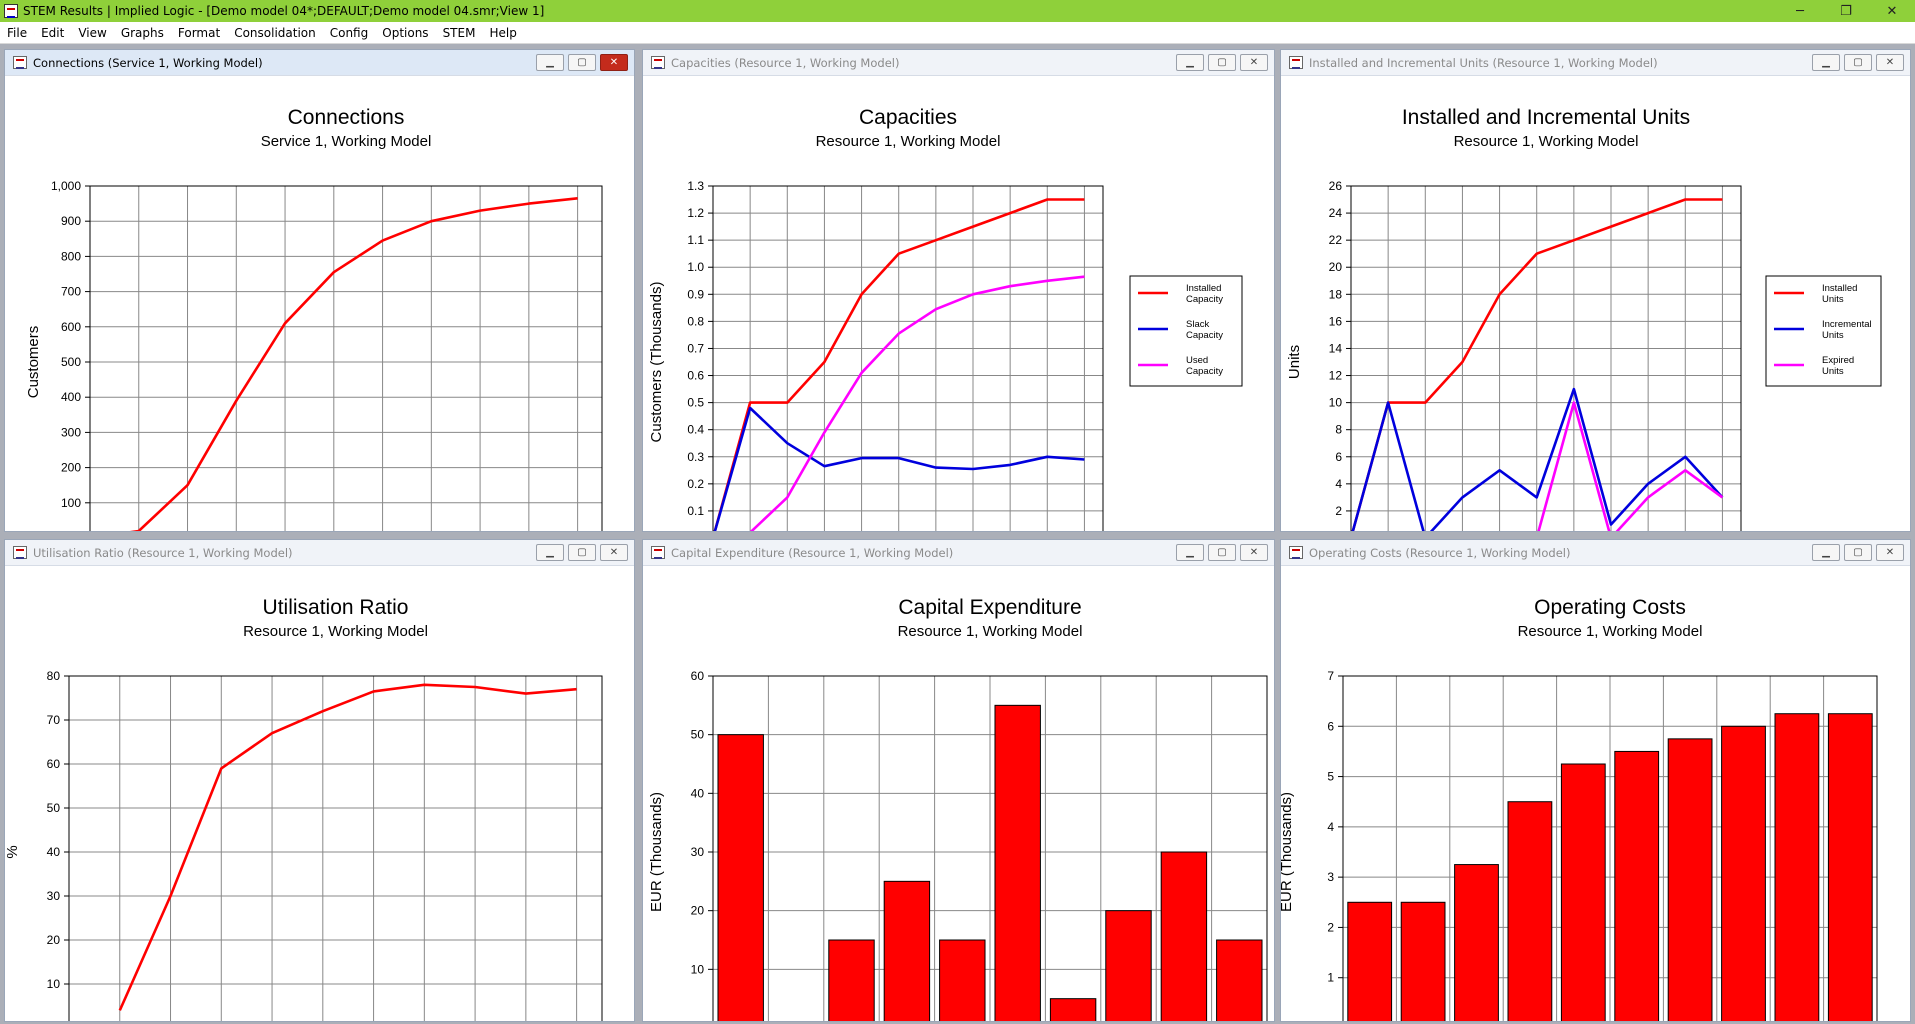 Image resolution: width=1915 pixels, height=1024 pixels. What do you see at coordinates (1370, 961) in the screenshot?
I see `bar-Y1` at bounding box center [1370, 961].